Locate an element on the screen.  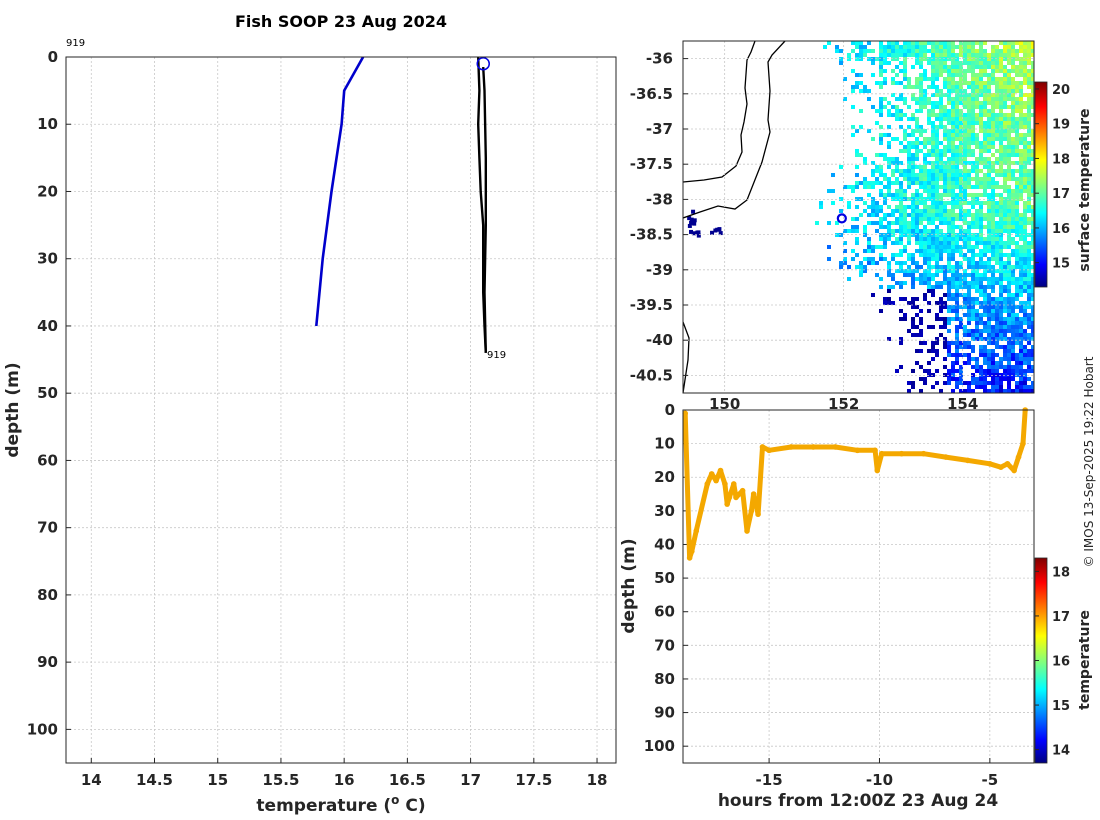
depth-time-point is located at coordinates (685, 413).